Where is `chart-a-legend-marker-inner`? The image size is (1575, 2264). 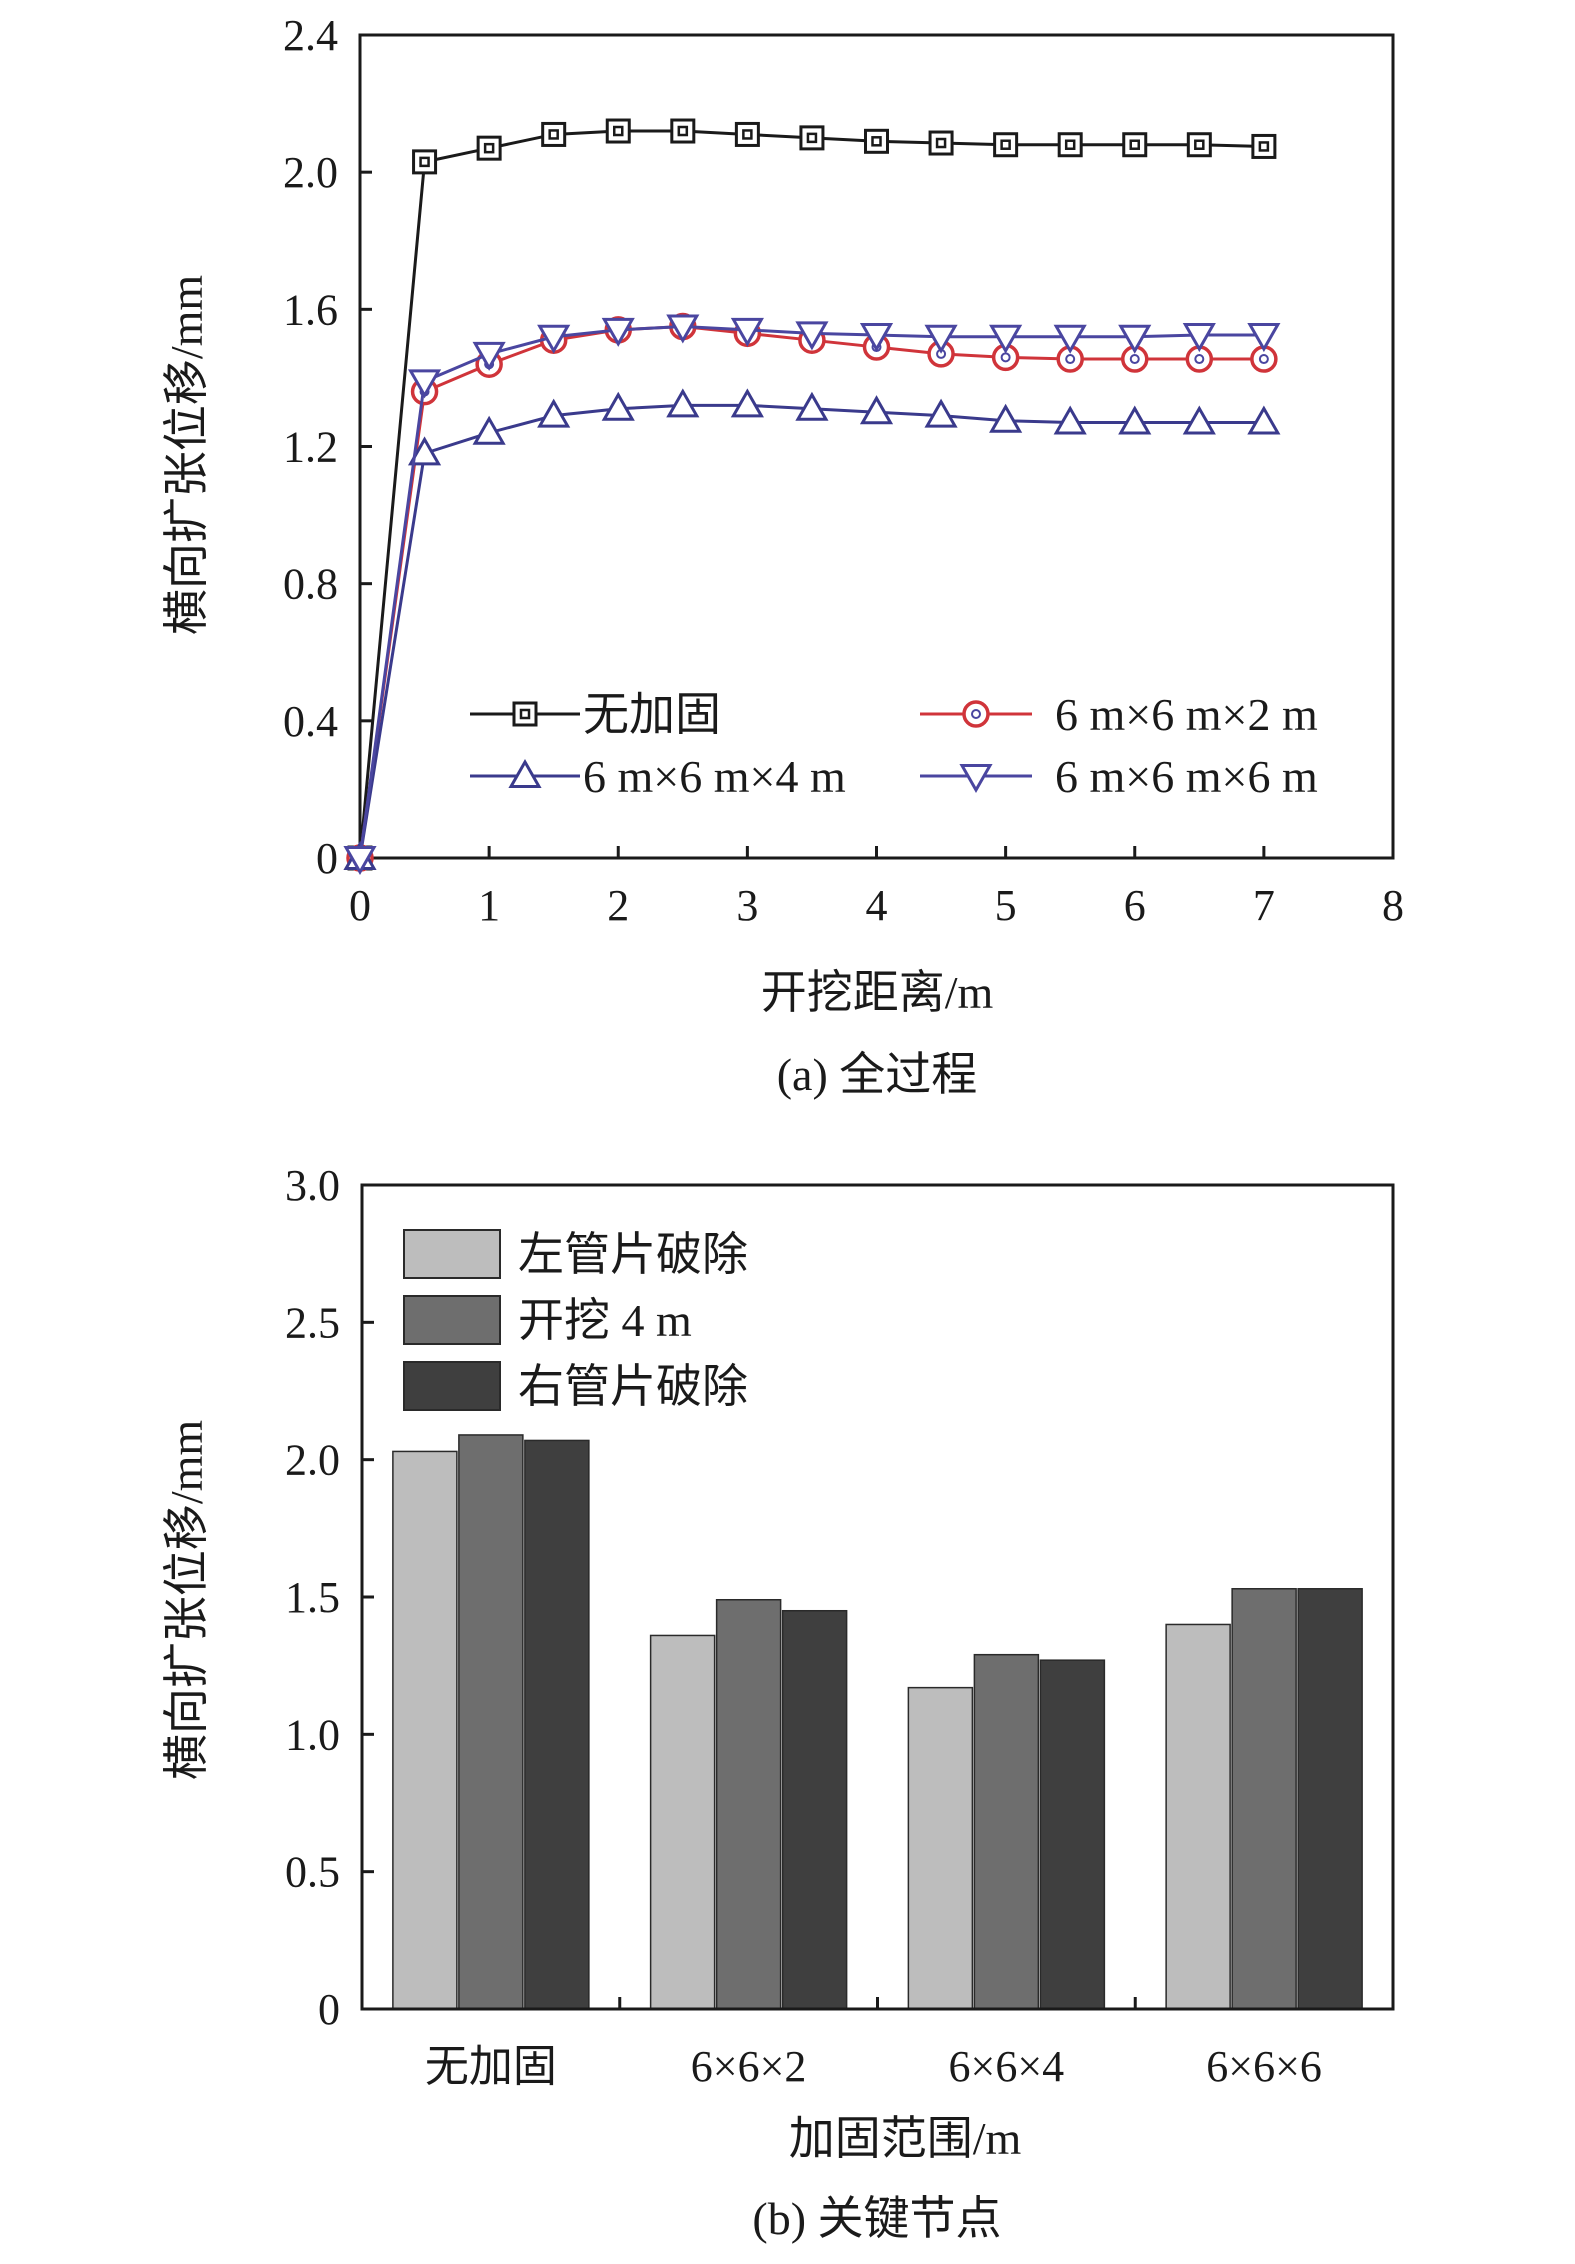
chart-a-legend-marker-inner is located at coordinates (525, 714).